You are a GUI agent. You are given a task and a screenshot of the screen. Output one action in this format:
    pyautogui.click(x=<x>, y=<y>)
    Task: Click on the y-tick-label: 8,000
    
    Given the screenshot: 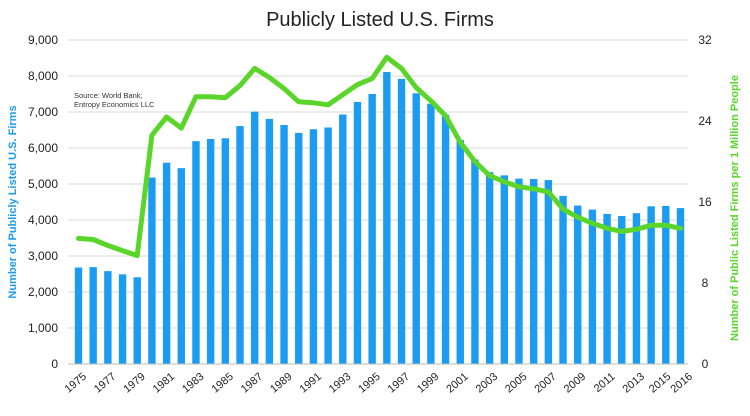 What is the action you would take?
    pyautogui.click(x=43, y=76)
    